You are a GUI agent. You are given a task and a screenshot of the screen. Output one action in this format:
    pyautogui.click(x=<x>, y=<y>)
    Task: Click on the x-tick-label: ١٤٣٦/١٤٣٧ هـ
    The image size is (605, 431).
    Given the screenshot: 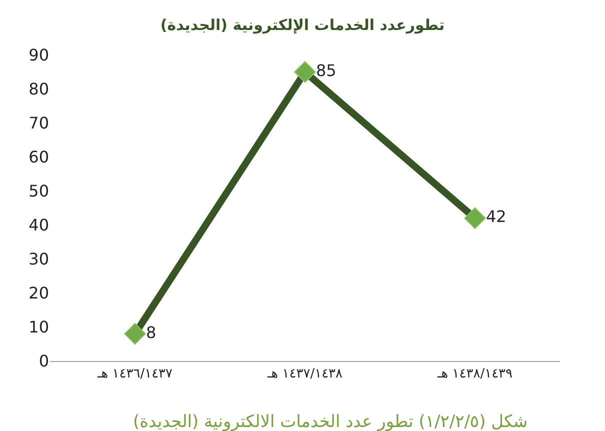 What is the action you would take?
    pyautogui.click(x=134, y=374)
    